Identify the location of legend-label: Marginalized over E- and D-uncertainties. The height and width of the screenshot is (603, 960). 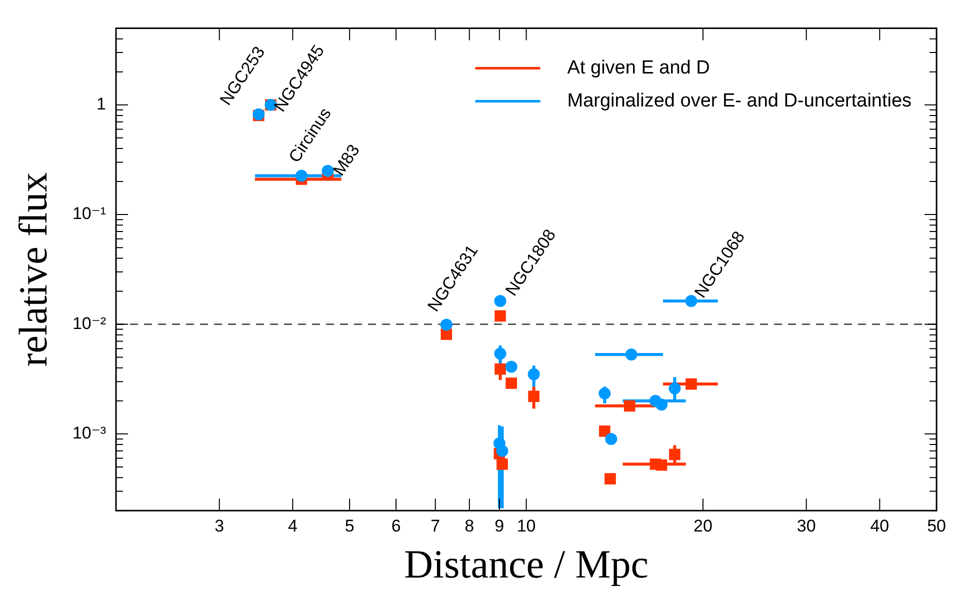
(739, 101).